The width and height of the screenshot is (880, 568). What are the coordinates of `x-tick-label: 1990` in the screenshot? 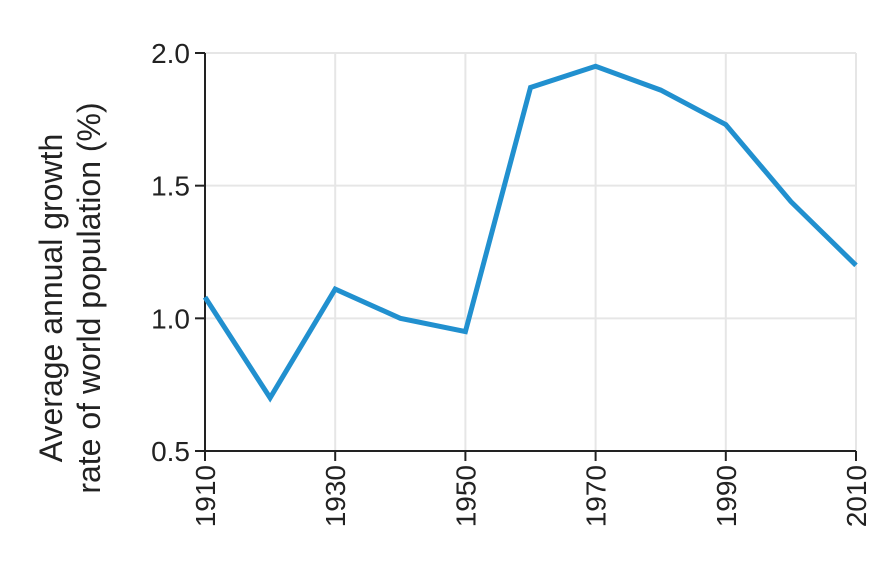 It's located at (726, 496).